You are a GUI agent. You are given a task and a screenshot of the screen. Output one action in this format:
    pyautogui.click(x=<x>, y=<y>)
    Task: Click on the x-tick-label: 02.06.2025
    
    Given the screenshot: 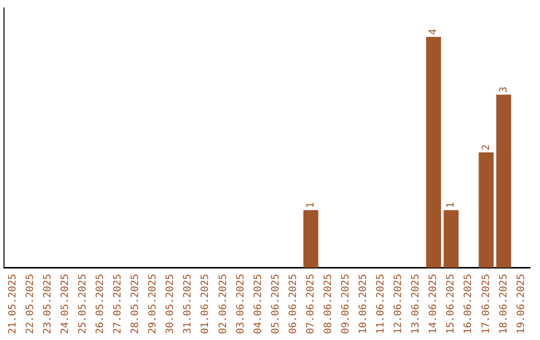 What is the action you would take?
    pyautogui.click(x=223, y=304)
    